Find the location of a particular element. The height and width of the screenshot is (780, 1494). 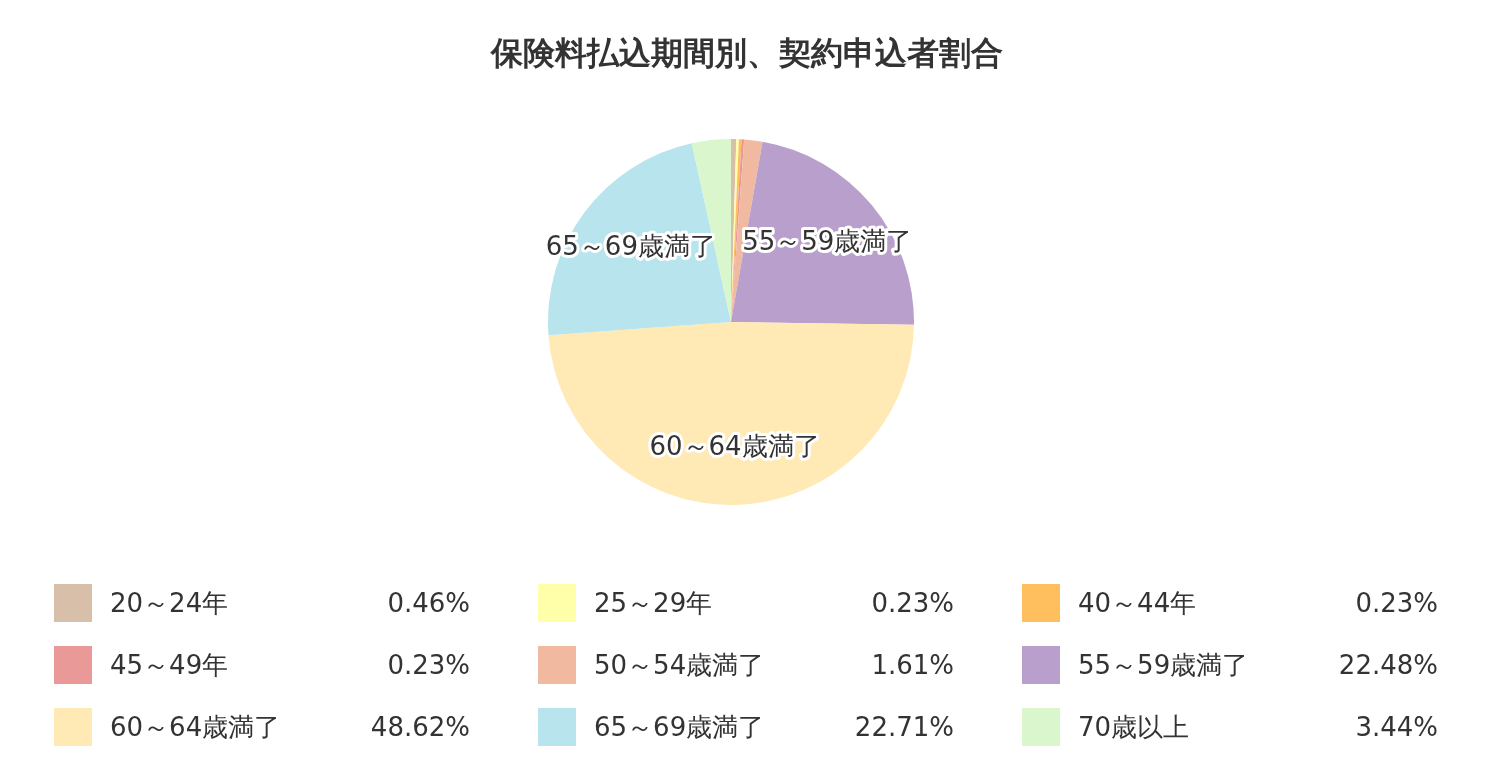

data-label: 1.61% is located at coordinates (912, 665).